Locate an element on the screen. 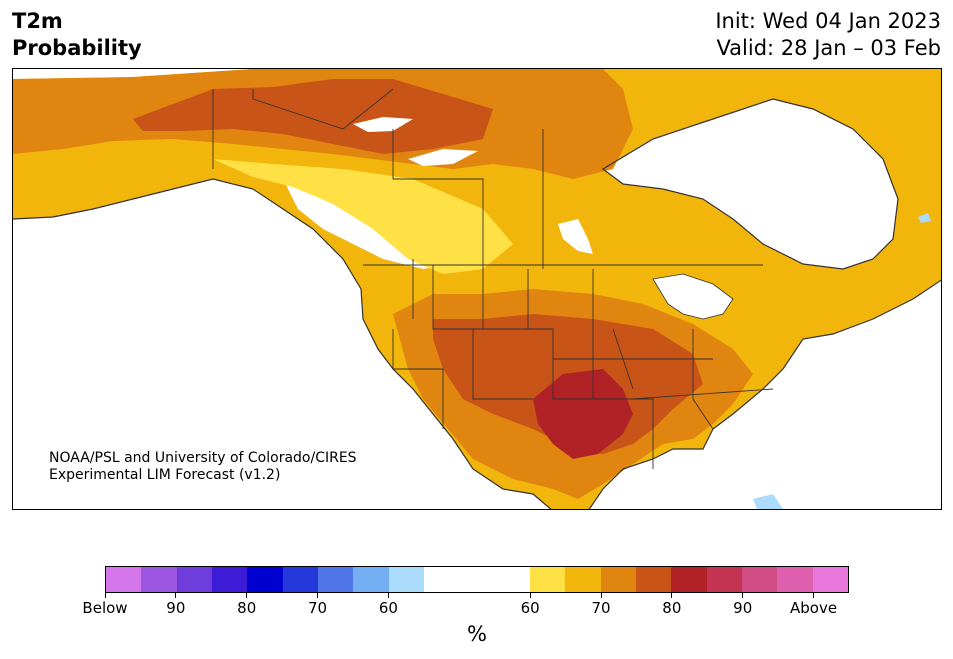 Image resolution: width=953 pixels, height=659 pixels. yellow-band is located at coordinates (363, 216).